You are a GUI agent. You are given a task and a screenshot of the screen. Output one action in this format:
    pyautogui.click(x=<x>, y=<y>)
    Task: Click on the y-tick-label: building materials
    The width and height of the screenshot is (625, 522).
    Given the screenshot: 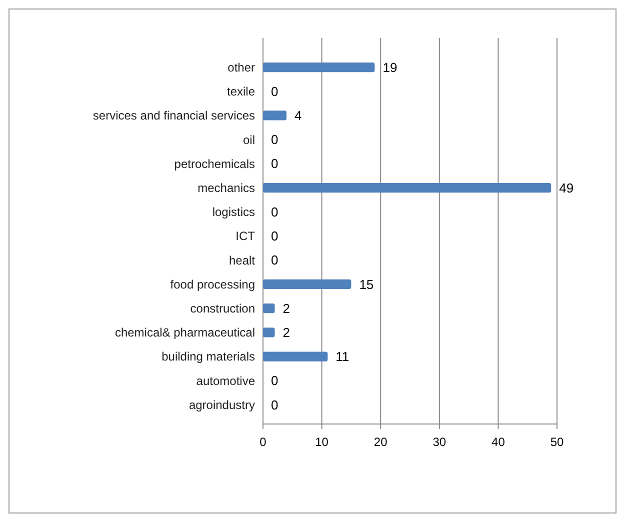 What is the action you would take?
    pyautogui.click(x=208, y=357)
    